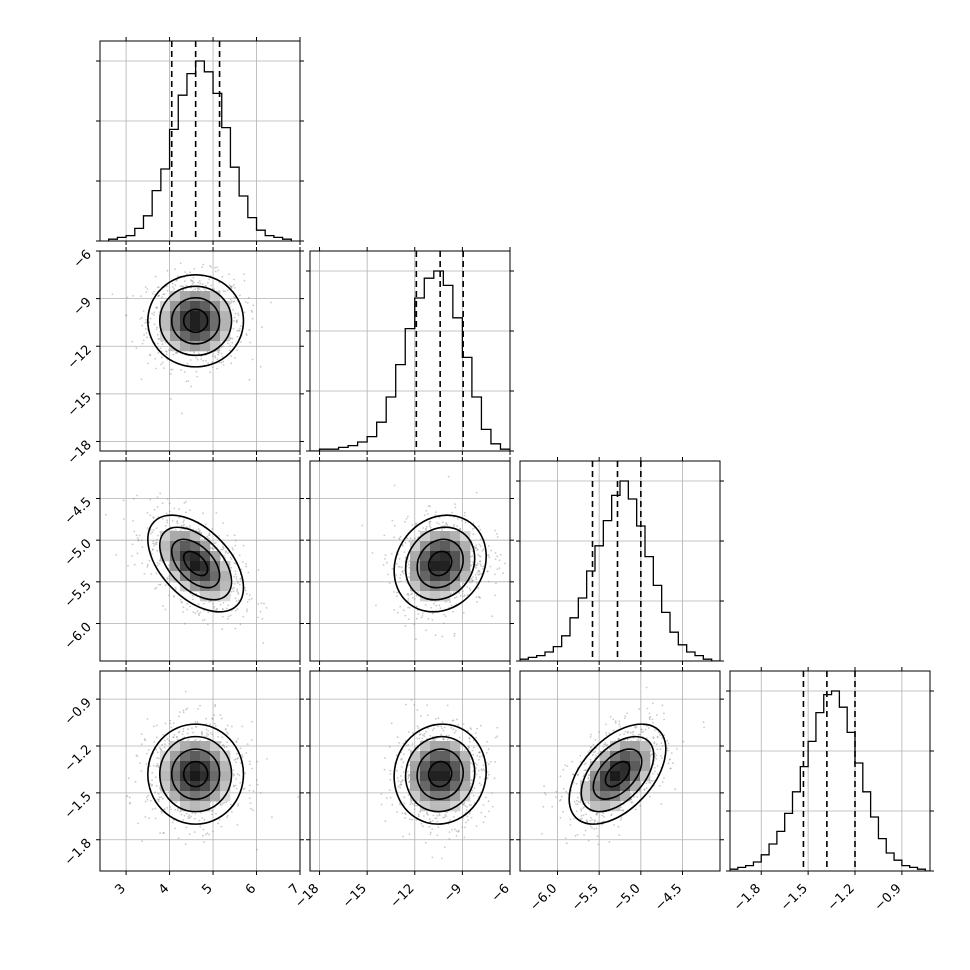 The width and height of the screenshot is (970, 970). Describe the element at coordinates (78, 852) in the screenshot. I see `y-tick-label: −1.8` at that location.